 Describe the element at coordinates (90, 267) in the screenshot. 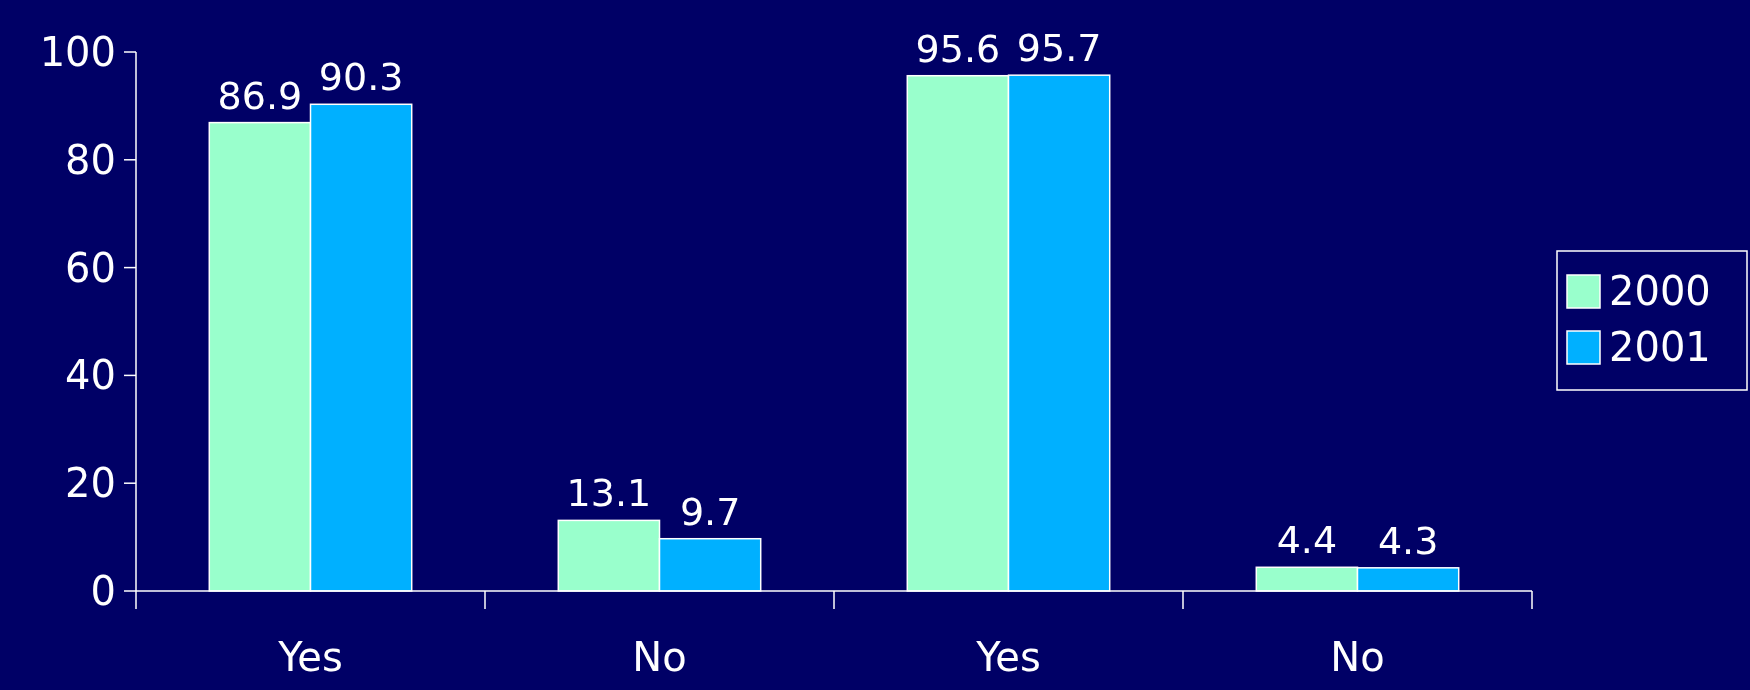

I see `y-tick-label: 60` at that location.